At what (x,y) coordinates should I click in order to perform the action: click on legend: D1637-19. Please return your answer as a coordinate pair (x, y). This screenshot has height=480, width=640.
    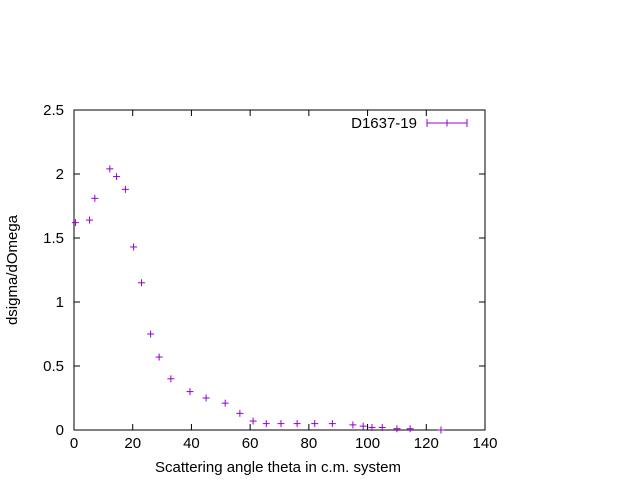
    Looking at the image, I should click on (409, 123).